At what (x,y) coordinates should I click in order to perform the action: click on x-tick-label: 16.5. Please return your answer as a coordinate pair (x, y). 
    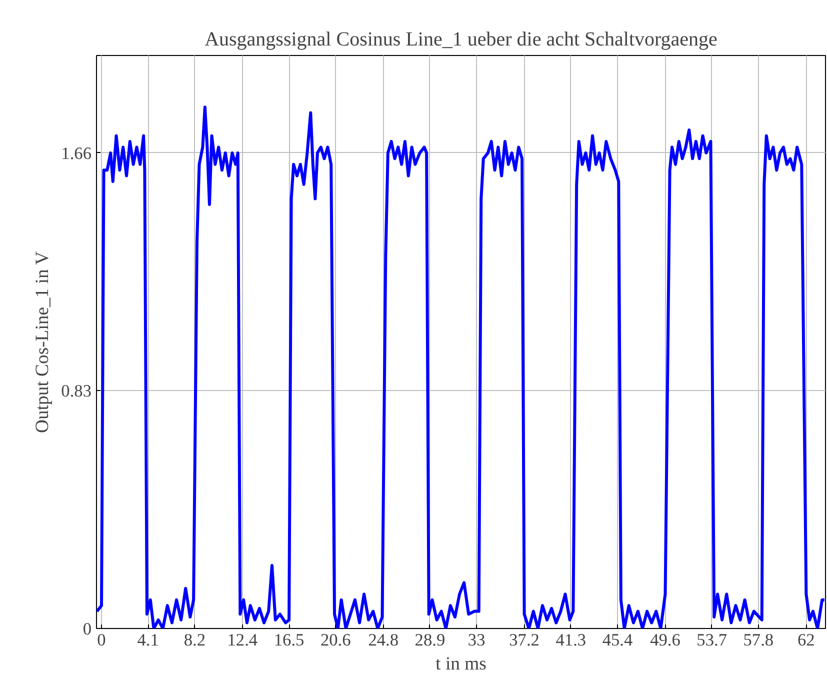
    Looking at the image, I should click on (289, 640).